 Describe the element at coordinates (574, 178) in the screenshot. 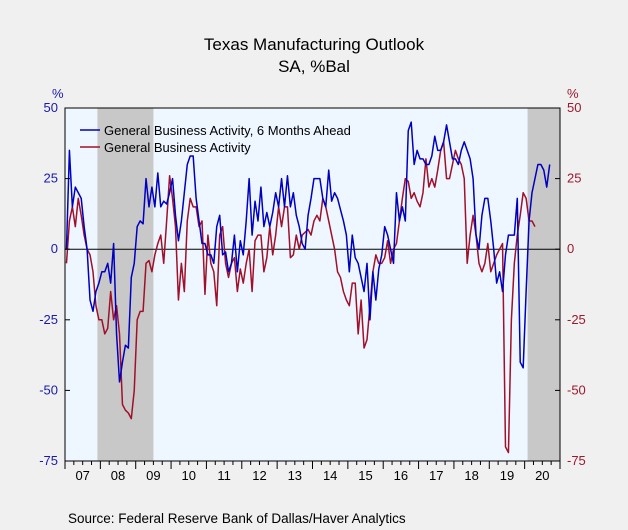

I see `right-tick-label: 25` at that location.